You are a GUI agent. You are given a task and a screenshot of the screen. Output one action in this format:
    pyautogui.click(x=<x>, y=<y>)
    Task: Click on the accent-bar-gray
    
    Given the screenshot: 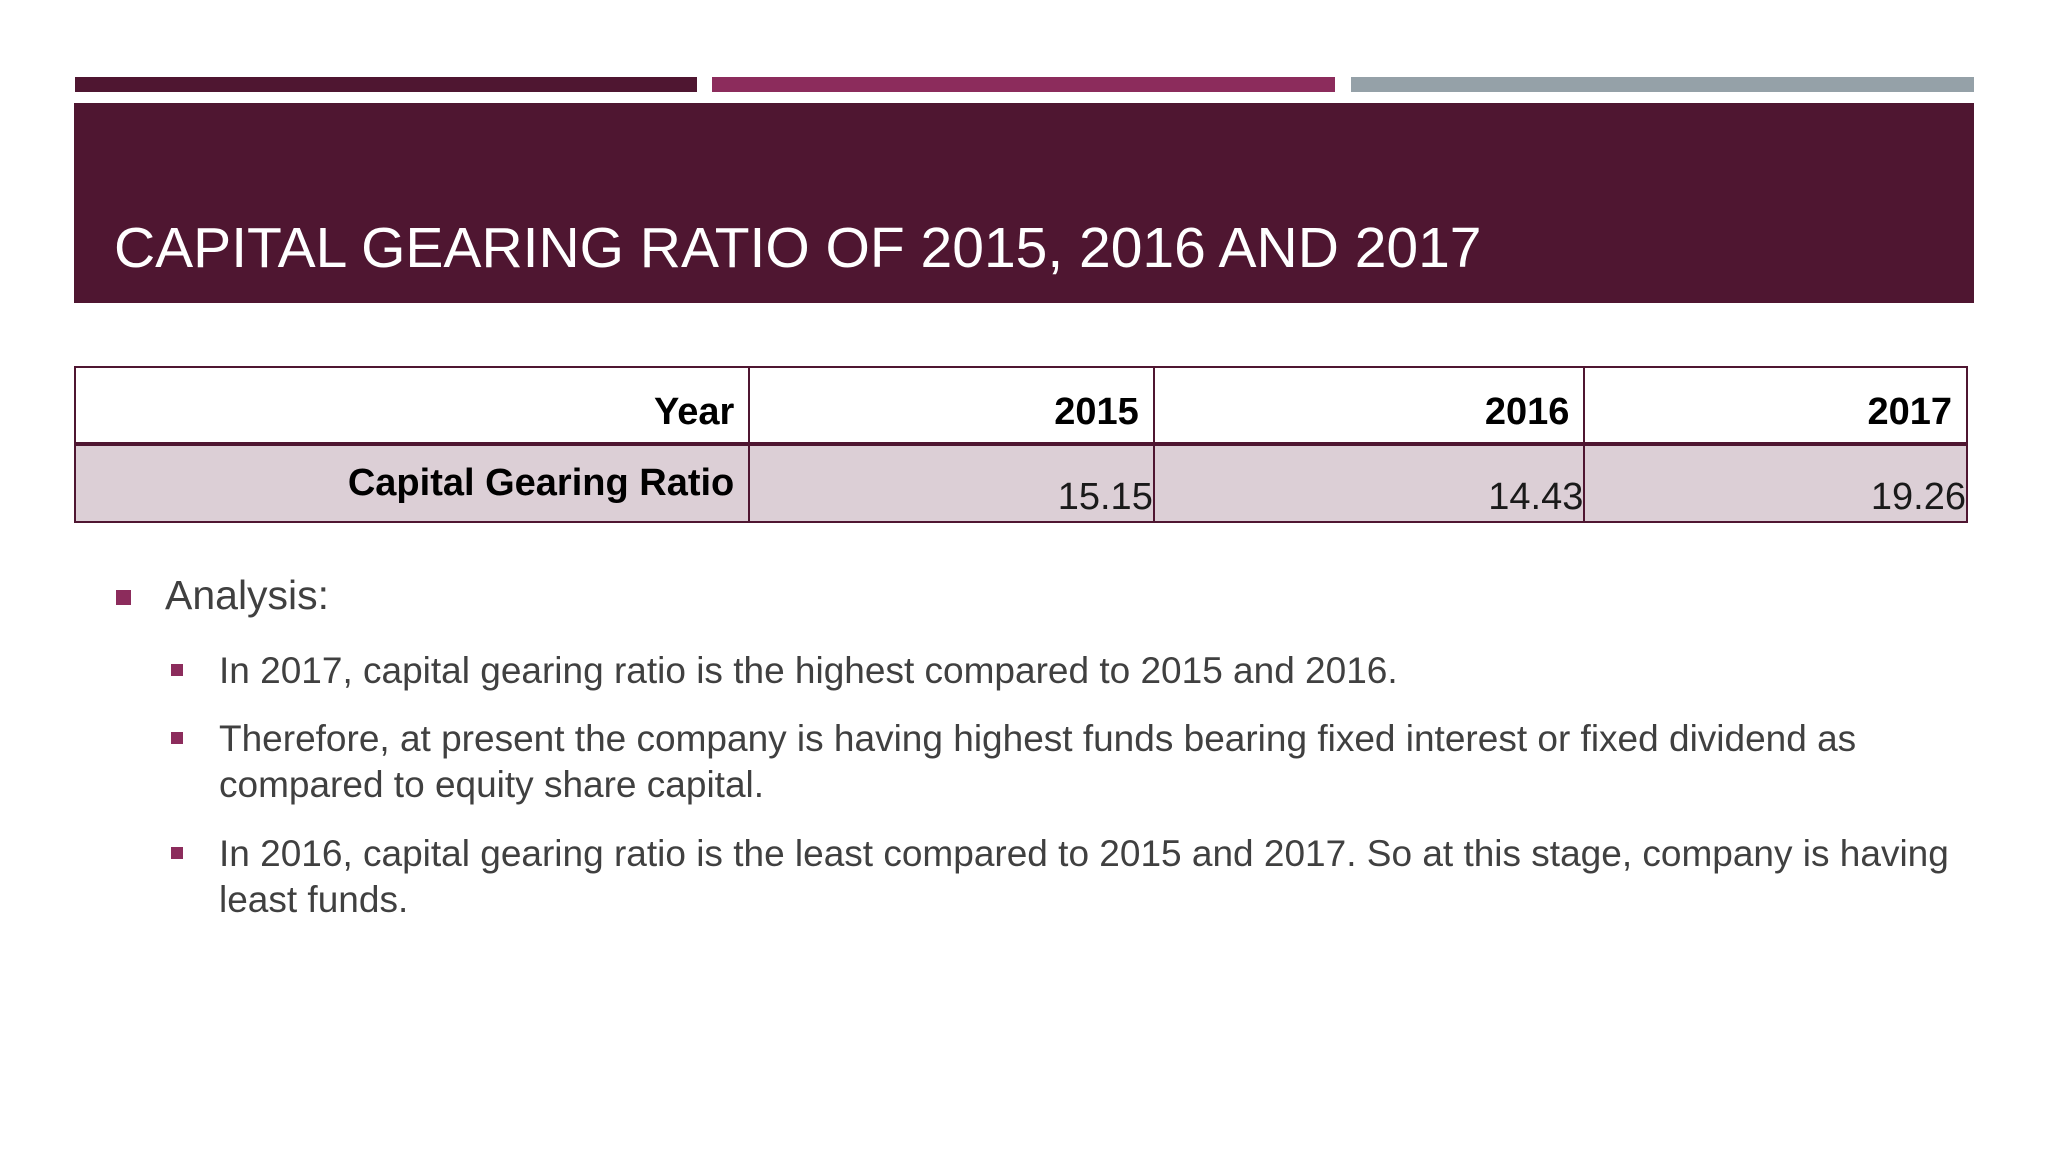 What is the action you would take?
    pyautogui.click(x=1662, y=84)
    